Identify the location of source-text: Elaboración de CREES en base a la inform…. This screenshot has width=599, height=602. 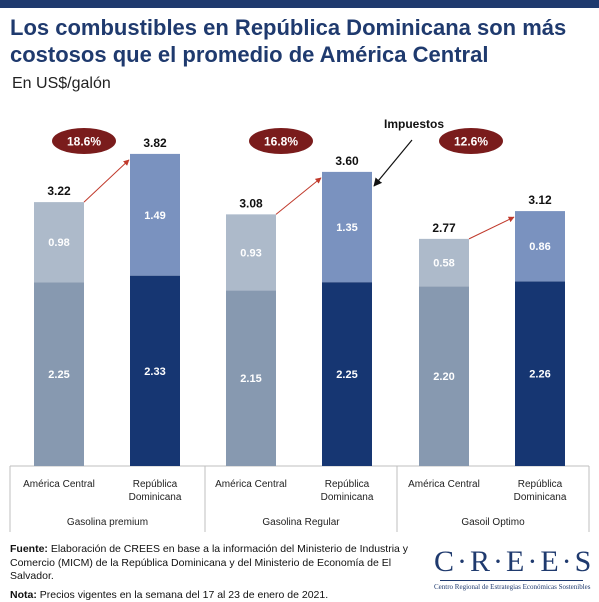
(209, 562).